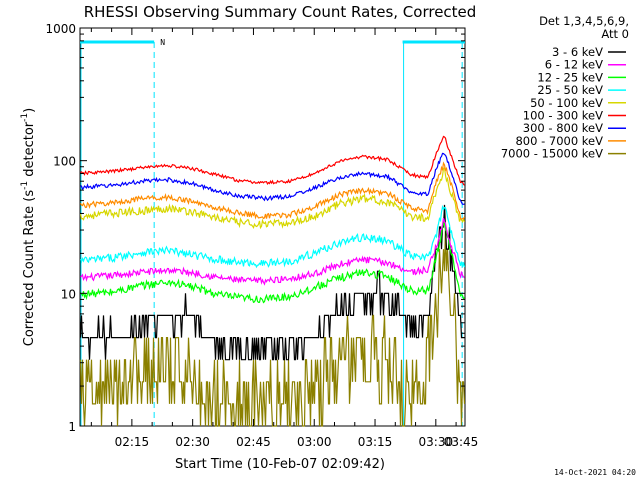 Image resolution: width=640 pixels, height=480 pixels. Describe the element at coordinates (272, 236) in the screenshot. I see `series-25-50-kev` at that location.